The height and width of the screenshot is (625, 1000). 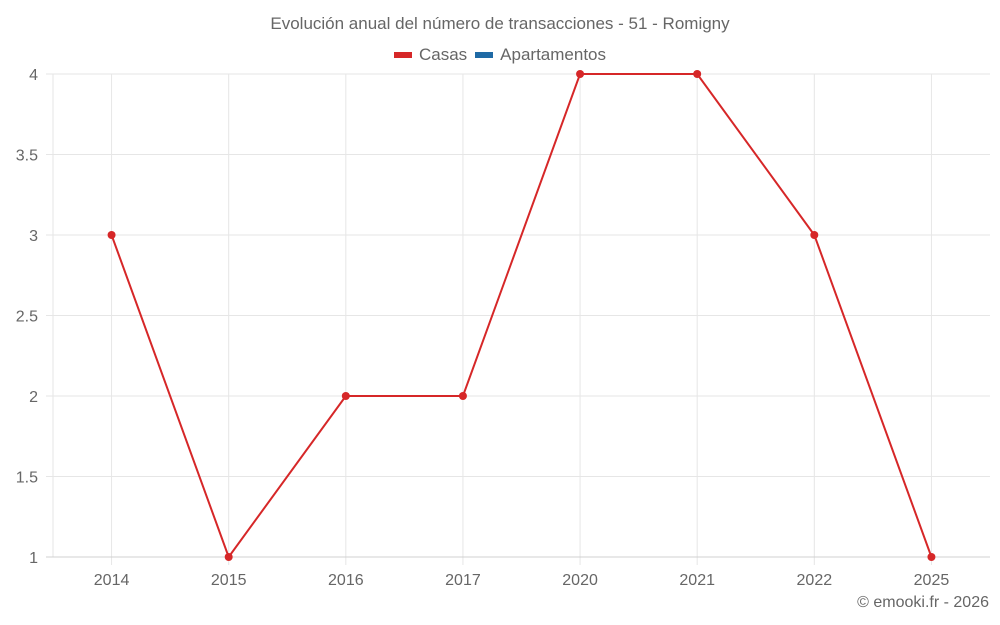 I want to click on legend: Casas Apartamentos, so click(x=500, y=55).